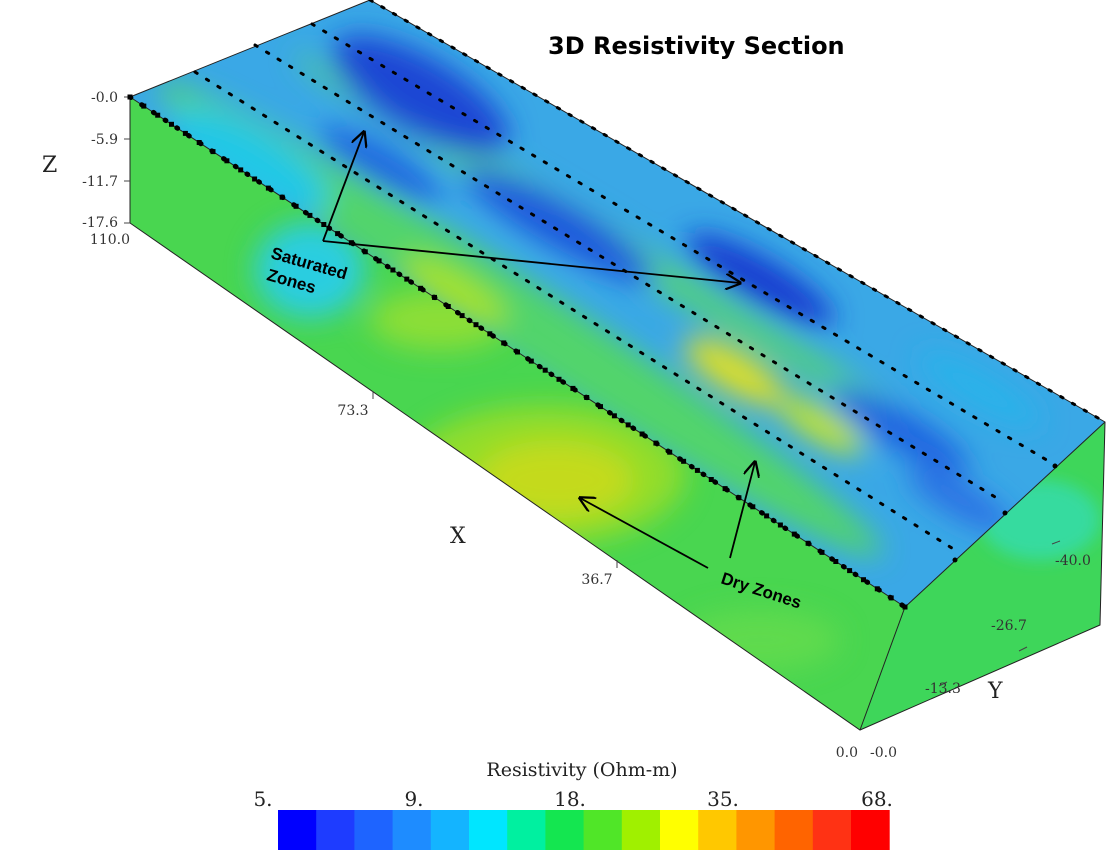 The height and width of the screenshot is (855, 1110). Describe the element at coordinates (723, 799) in the screenshot. I see `legend-tick-label: 35.` at that location.